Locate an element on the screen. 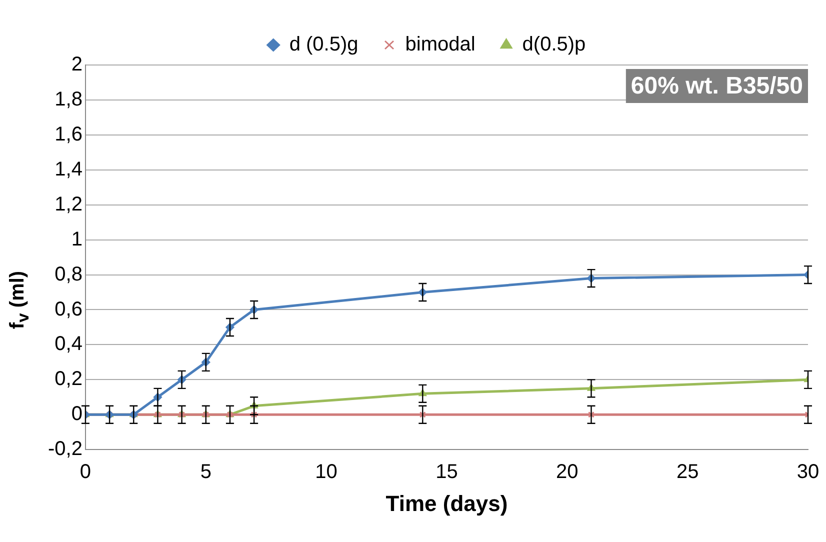 This screenshot has height=542, width=826. y-tick-label: 1,2 is located at coordinates (68, 204).